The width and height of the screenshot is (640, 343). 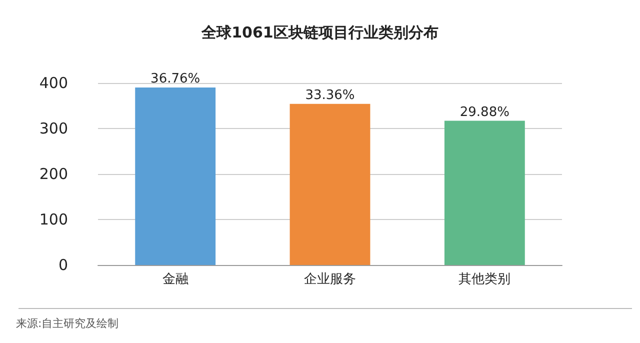 What do you see at coordinates (67, 323) in the screenshot?
I see `source-note: 来源:自主研究及绘制` at bounding box center [67, 323].